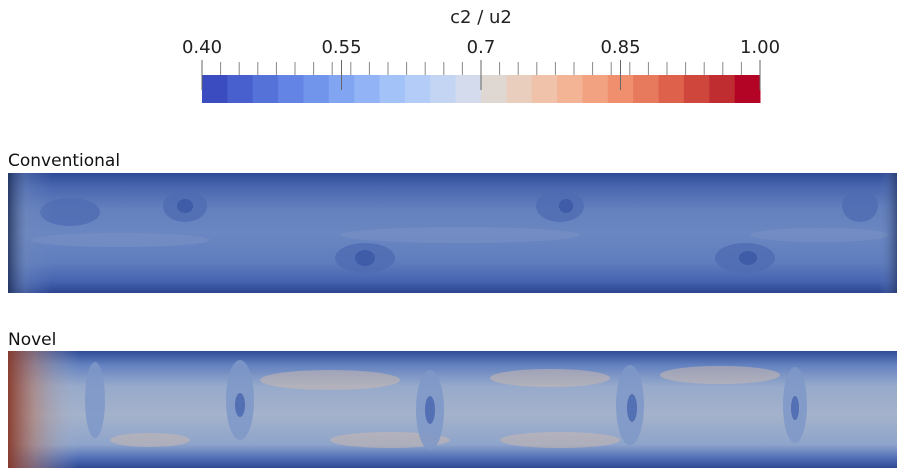 The height and width of the screenshot is (475, 903). What do you see at coordinates (32, 340) in the screenshot?
I see `panel-label: Novel` at bounding box center [32, 340].